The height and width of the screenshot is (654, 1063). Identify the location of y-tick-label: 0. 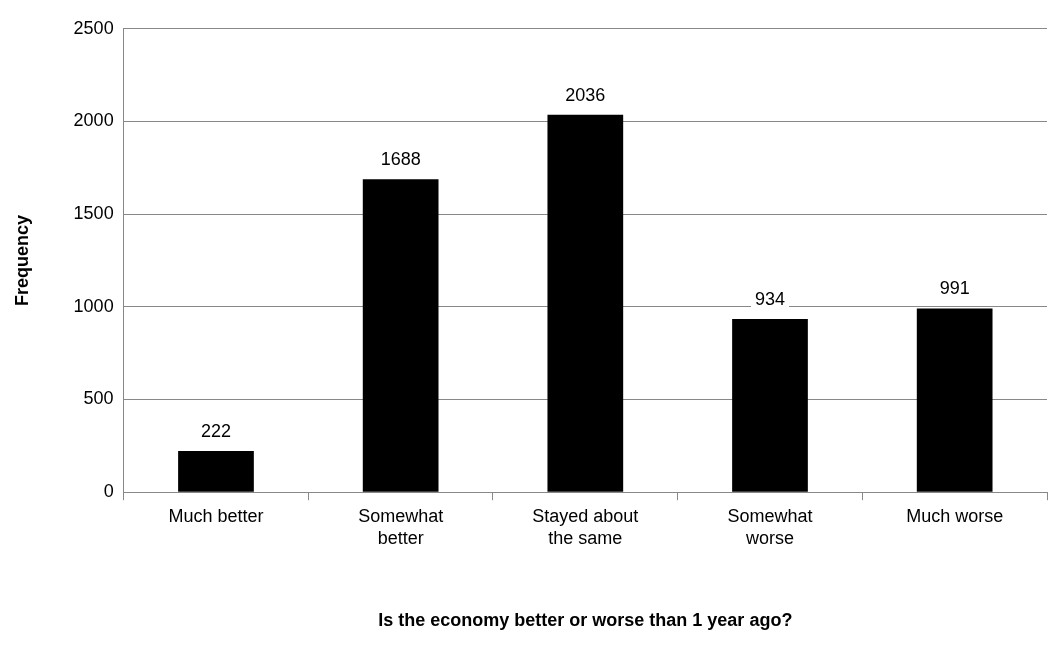
(108, 491).